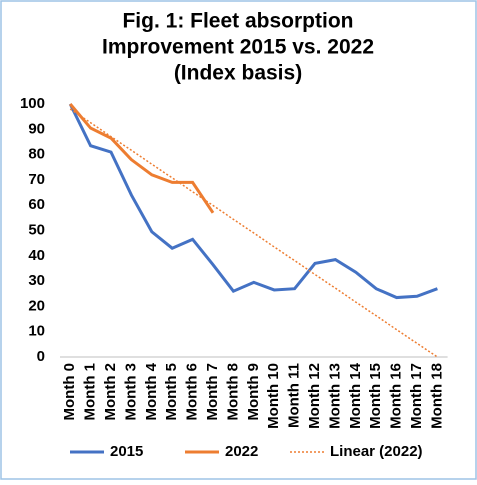 The width and height of the screenshot is (477, 485). Describe the element at coordinates (32, 103) in the screenshot. I see `y-tick-label: 100` at that location.